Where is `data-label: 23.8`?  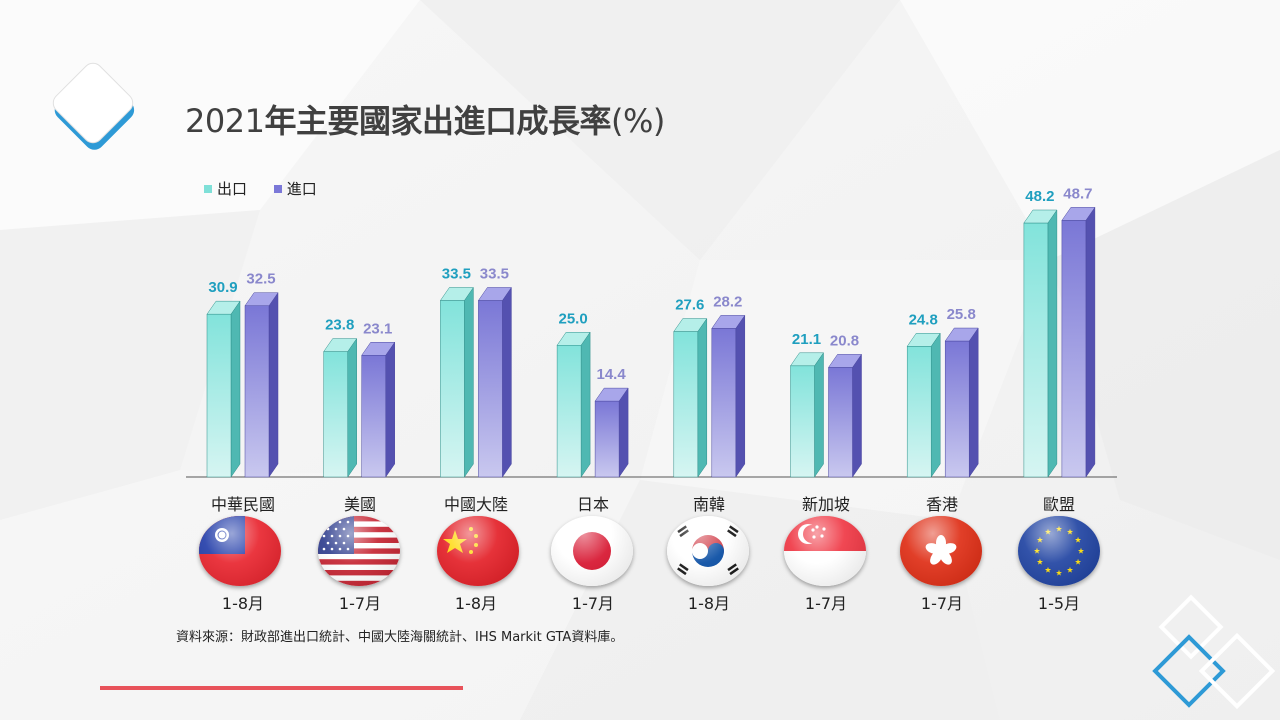
data-label: 23.8 is located at coordinates (339, 325).